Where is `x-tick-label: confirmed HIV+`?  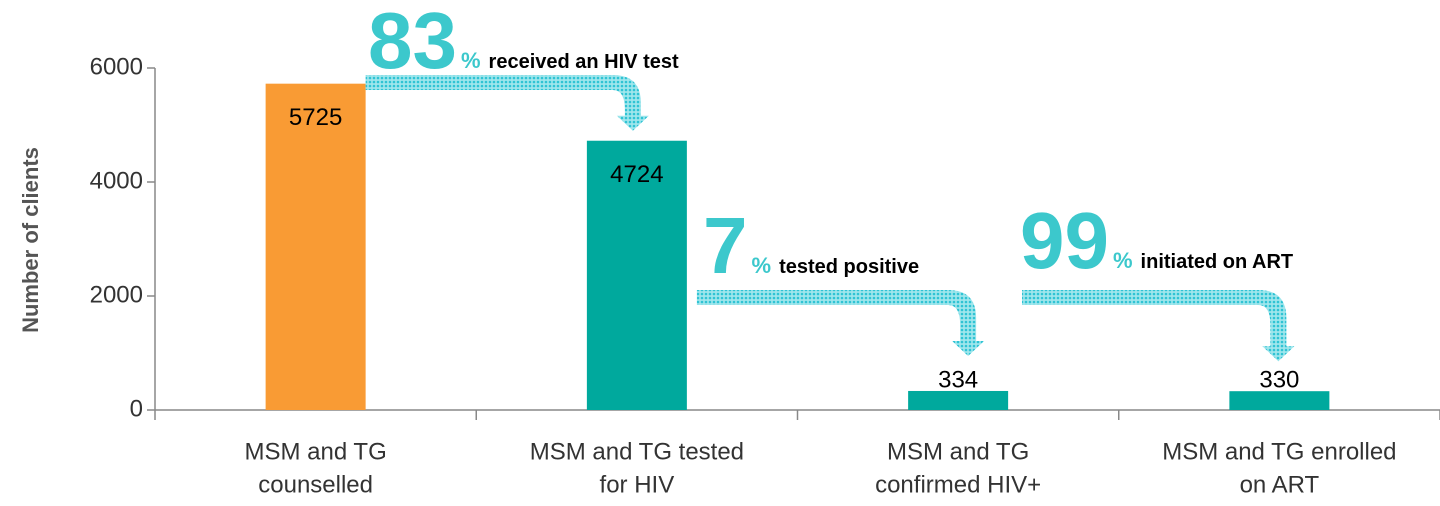 x-tick-label: confirmed HIV+ is located at coordinates (958, 484).